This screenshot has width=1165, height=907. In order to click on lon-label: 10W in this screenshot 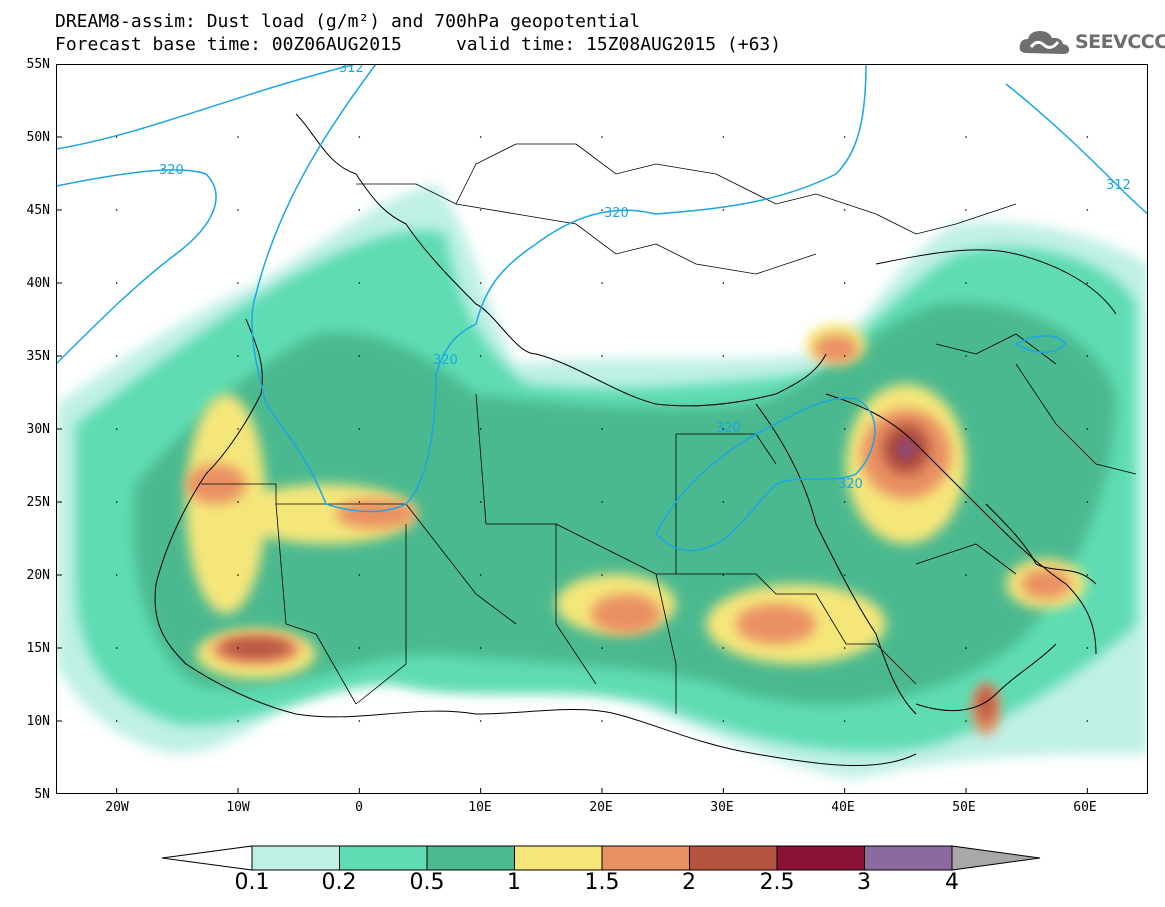, I will do `click(238, 807)`.